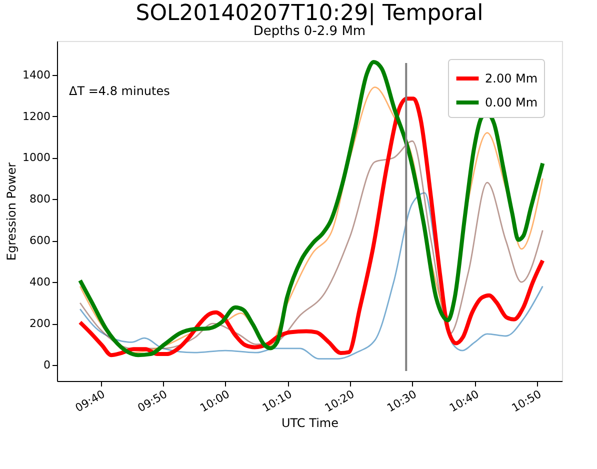 The width and height of the screenshot is (597, 469). I want to click on y-tick-label: 1400, so click(36, 75).